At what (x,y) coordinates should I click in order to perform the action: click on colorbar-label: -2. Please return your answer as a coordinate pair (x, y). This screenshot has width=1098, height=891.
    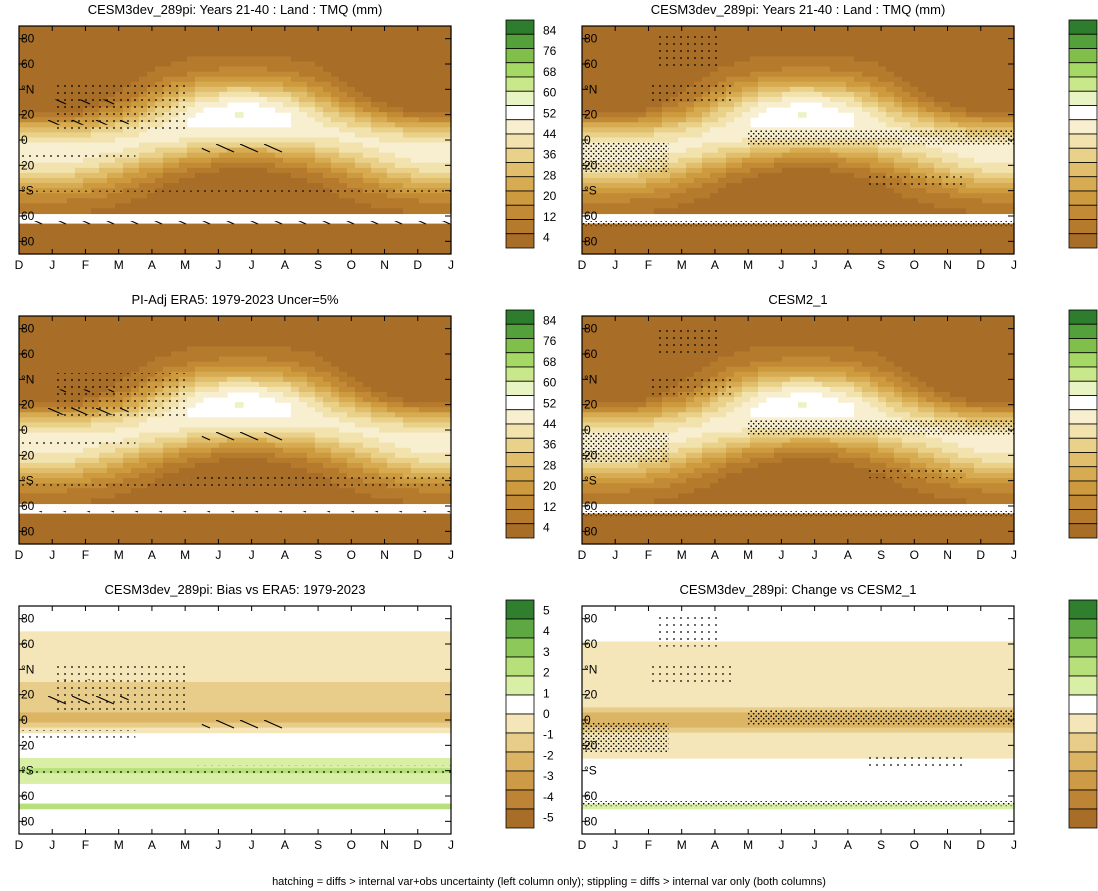
    Looking at the image, I should click on (548, 755).